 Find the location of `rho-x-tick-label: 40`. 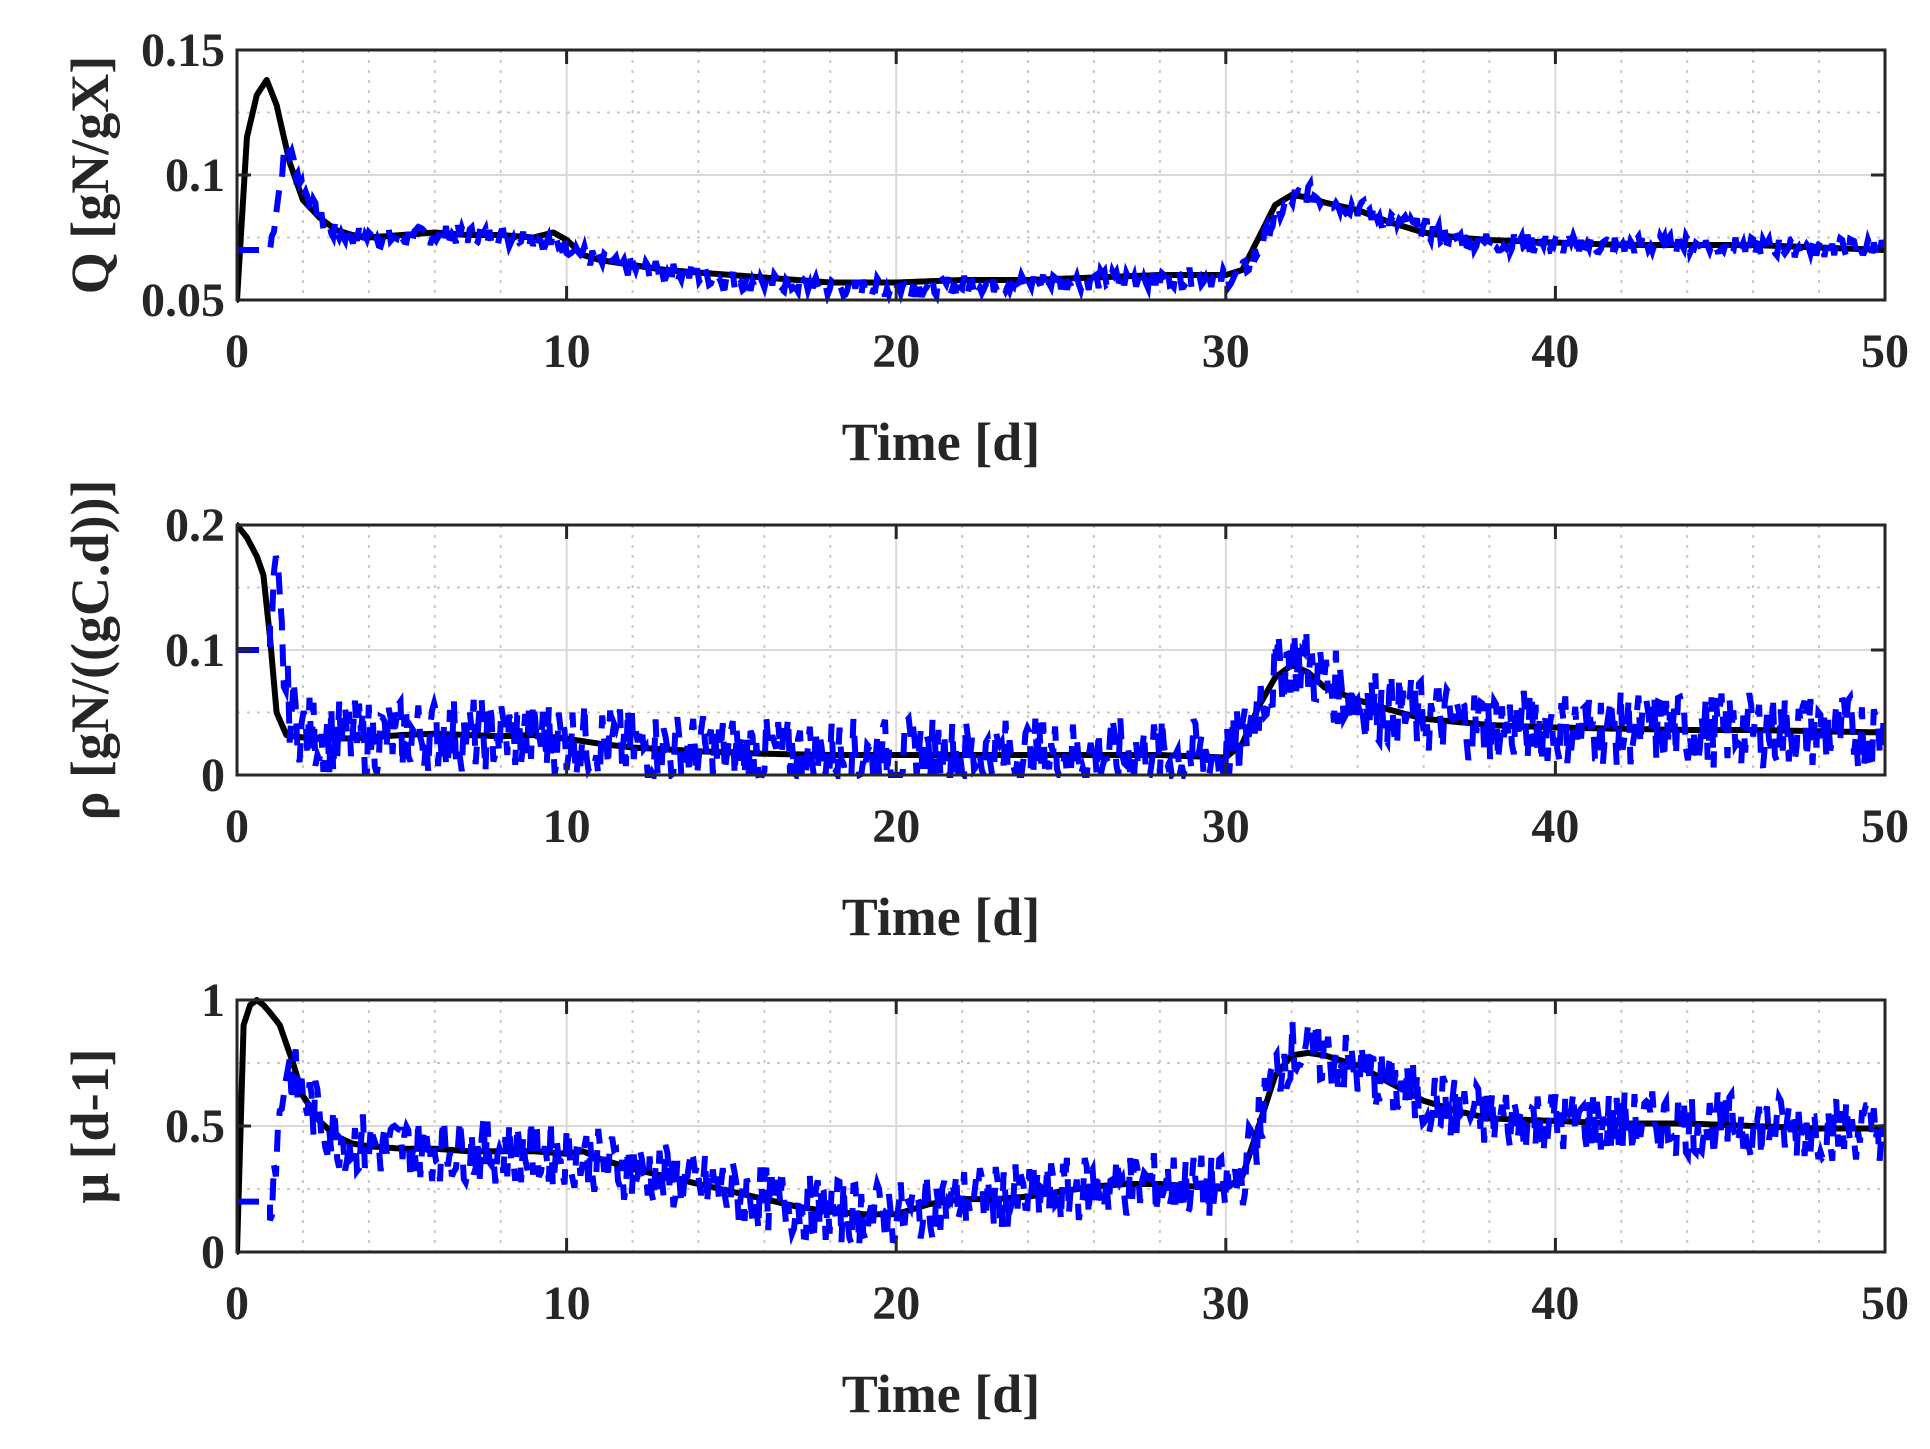

rho-x-tick-label: 40 is located at coordinates (1555, 826).